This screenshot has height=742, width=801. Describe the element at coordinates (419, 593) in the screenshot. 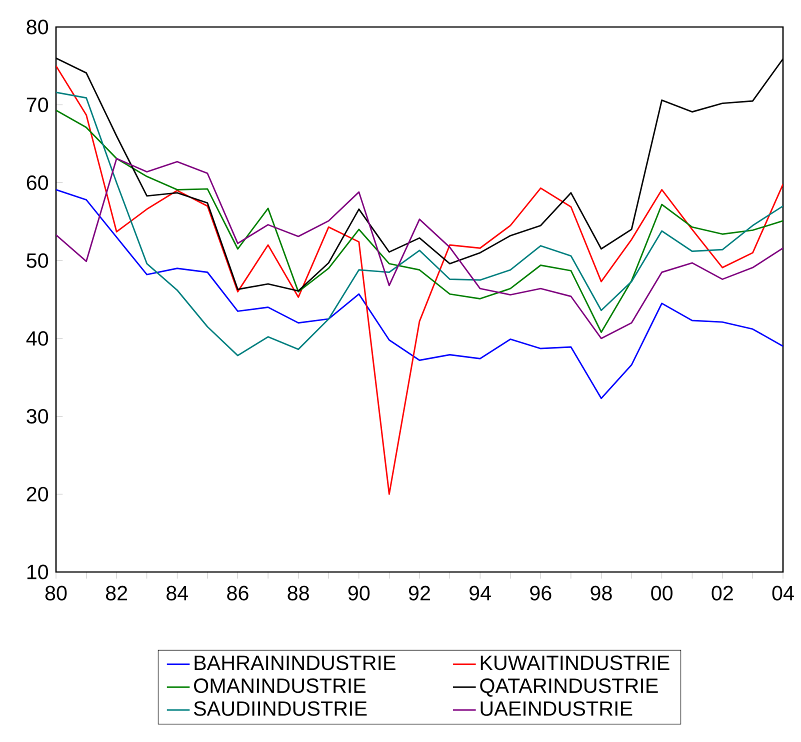

I see `x-tick-label: 92` at that location.